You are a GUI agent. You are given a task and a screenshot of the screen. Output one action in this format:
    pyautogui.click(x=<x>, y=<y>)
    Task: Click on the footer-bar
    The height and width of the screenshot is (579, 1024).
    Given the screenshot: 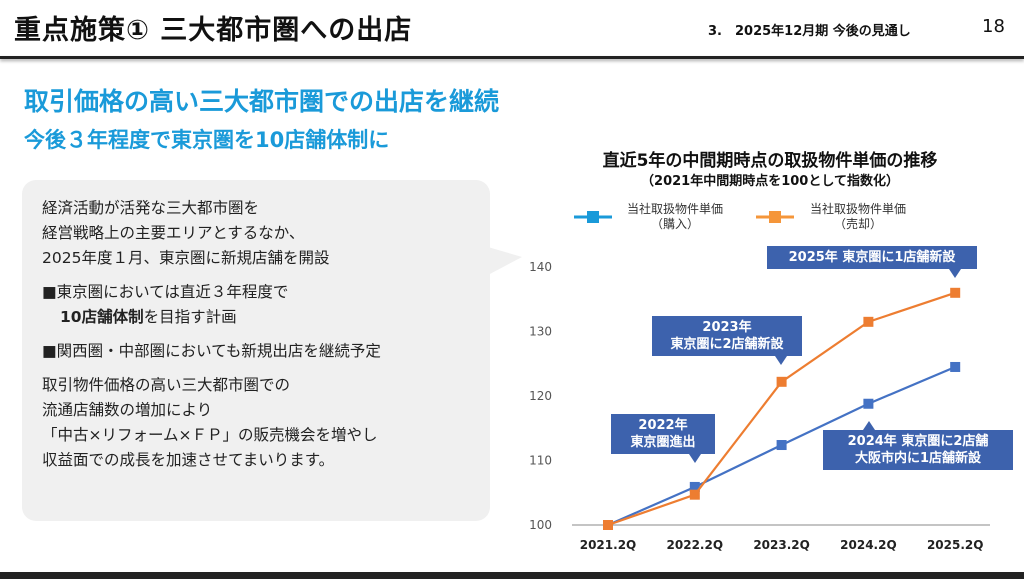 What is the action you would take?
    pyautogui.click(x=512, y=575)
    